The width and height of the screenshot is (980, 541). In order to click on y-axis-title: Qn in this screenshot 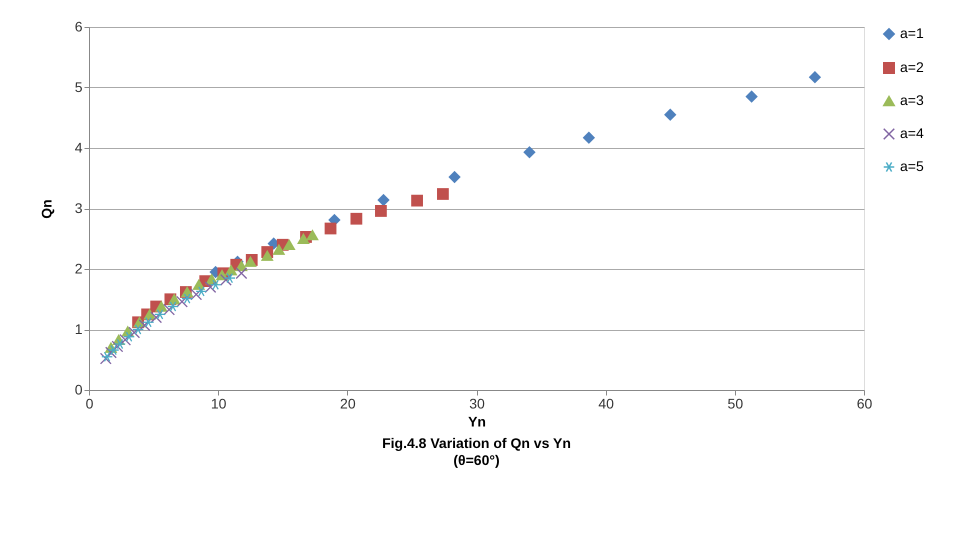, I will do `click(46, 209)`.